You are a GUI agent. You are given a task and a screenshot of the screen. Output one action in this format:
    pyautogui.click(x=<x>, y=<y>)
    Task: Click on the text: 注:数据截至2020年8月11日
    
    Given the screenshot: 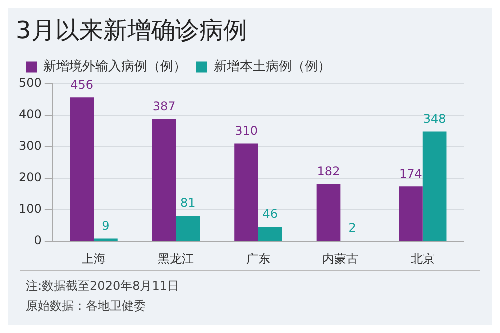 What is the action you would take?
    pyautogui.click(x=103, y=286)
    